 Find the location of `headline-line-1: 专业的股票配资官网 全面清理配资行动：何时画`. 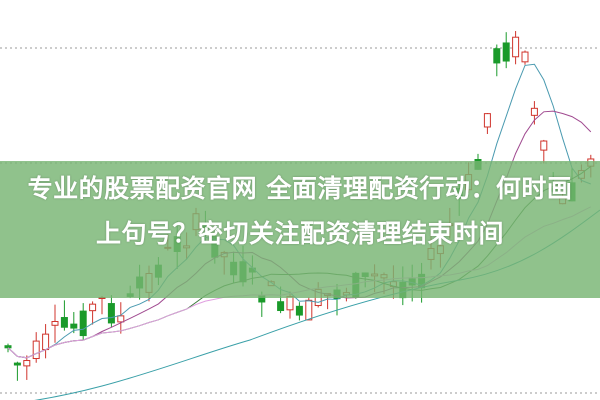

headline-line-1: 专业的股票配资官网 全面清理配资行动：何时画 is located at coordinates (300, 188).